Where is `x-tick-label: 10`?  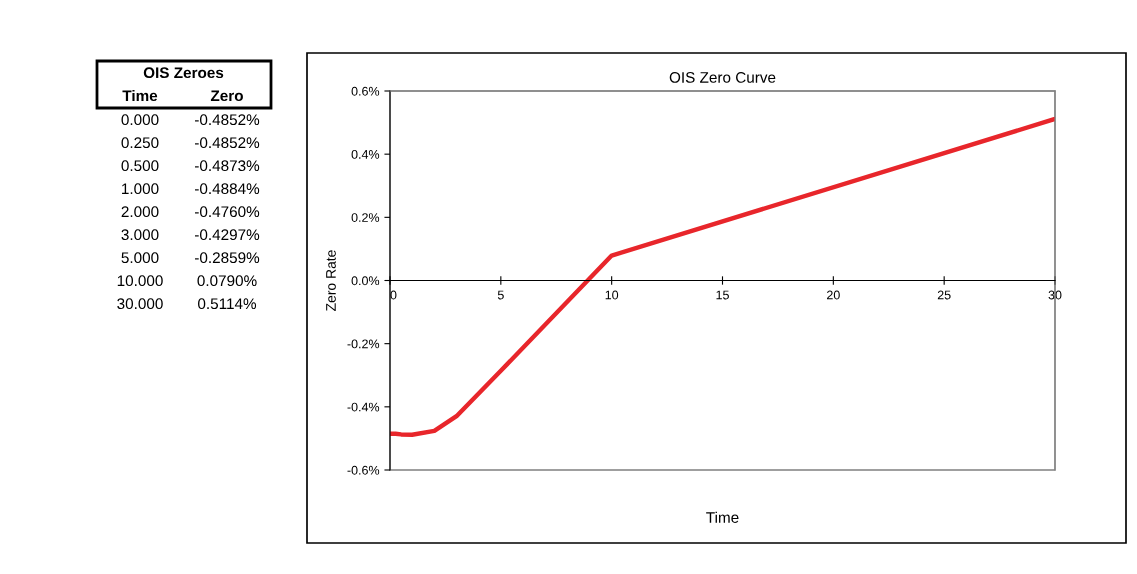
x-tick-label: 10 is located at coordinates (612, 295).